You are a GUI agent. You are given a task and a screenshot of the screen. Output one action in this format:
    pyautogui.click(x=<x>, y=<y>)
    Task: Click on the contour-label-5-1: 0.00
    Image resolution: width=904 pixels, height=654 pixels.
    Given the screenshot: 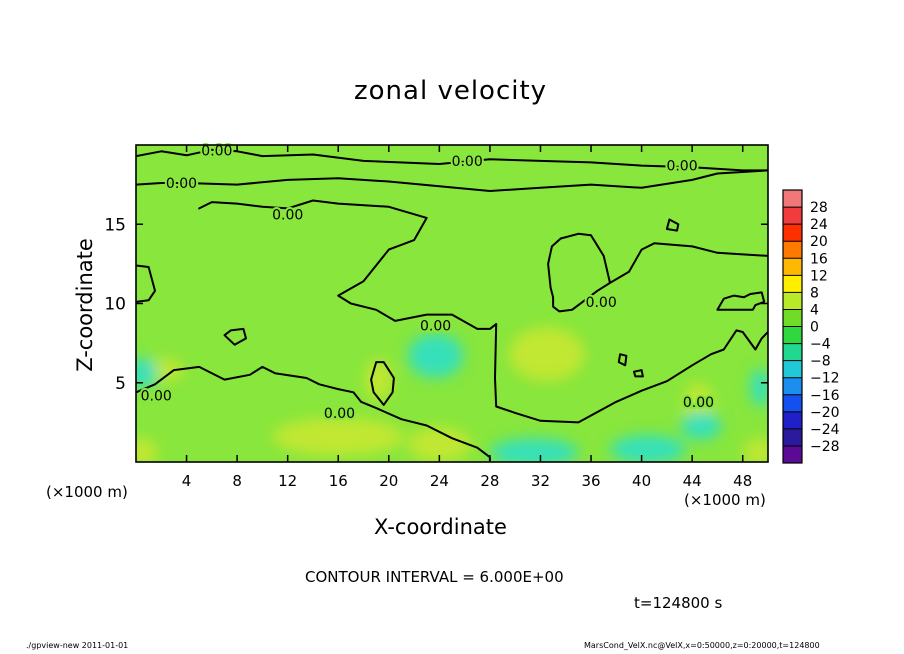 What is the action you would take?
    pyautogui.click(x=339, y=414)
    